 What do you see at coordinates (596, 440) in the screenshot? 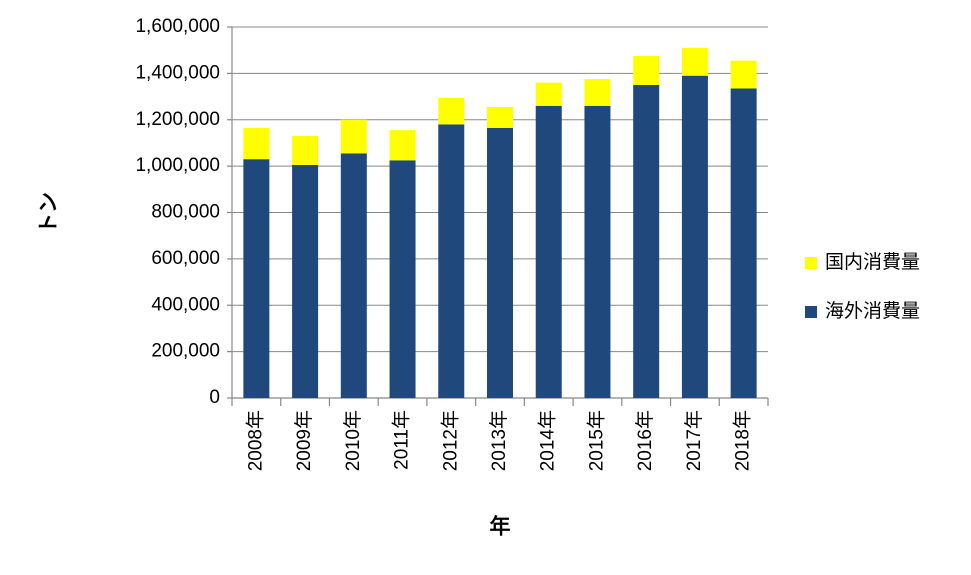
I see `x-tick-label: 2015年` at bounding box center [596, 440].